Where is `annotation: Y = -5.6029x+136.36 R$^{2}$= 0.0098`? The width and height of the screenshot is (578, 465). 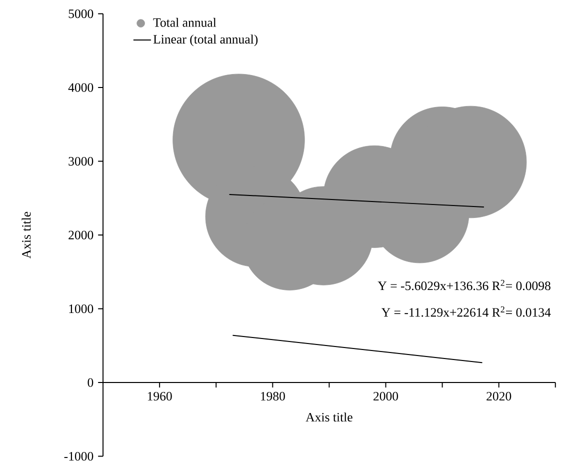
annotation: Y = -5.6029x+136.36 R$^{2}$= 0.0098 is located at coordinates (464, 285).